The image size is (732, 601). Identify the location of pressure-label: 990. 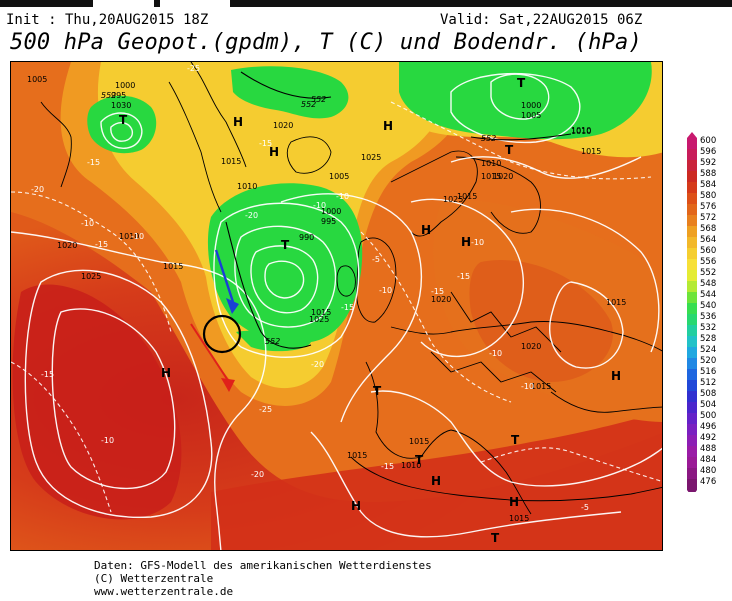
(306, 237).